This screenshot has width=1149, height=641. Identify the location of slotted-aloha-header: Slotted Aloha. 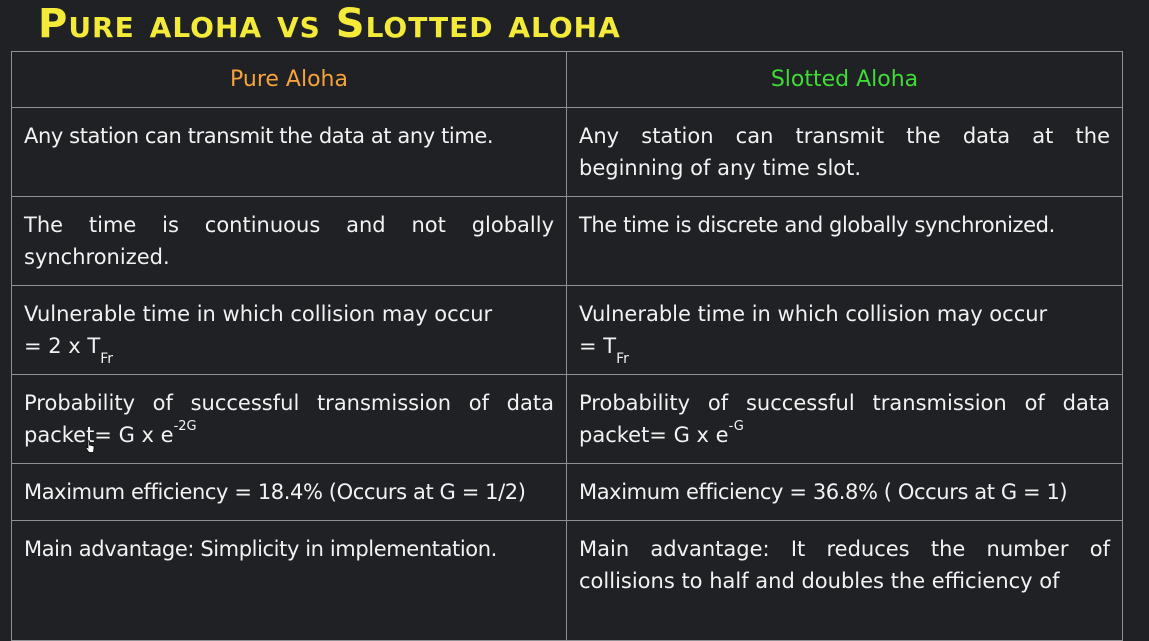
(844, 79).